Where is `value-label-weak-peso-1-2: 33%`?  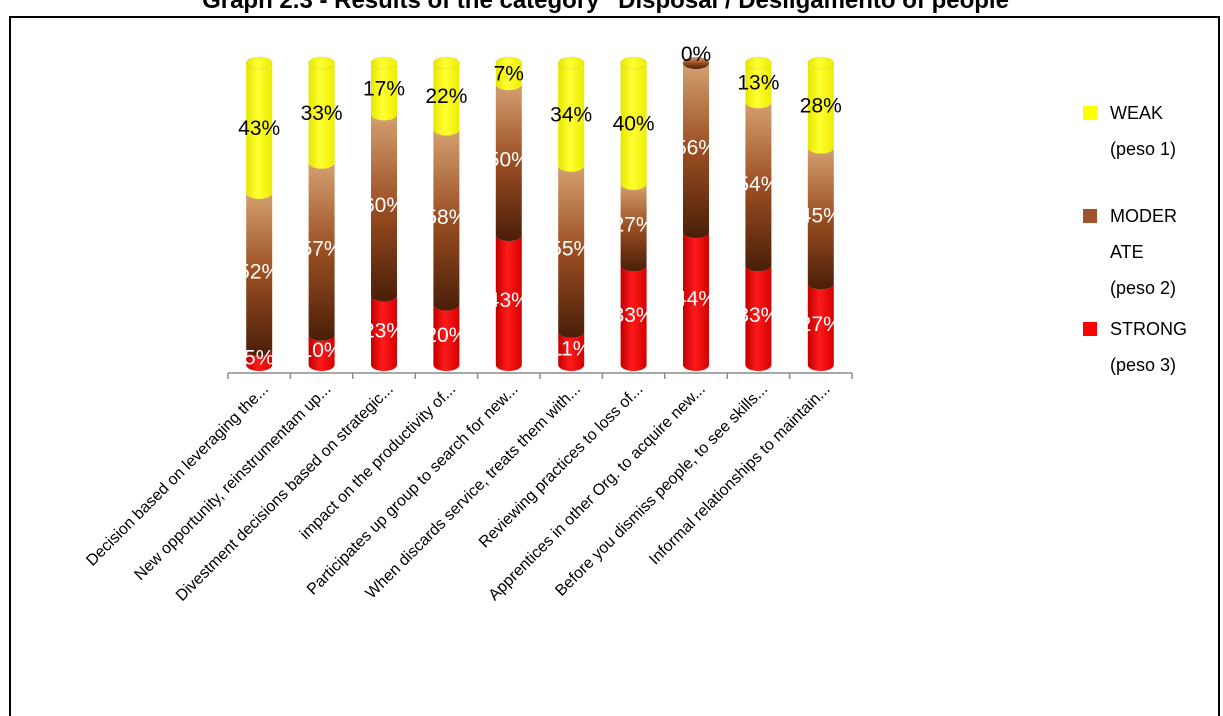
value-label-weak-peso-1-2: 33% is located at coordinates (322, 113).